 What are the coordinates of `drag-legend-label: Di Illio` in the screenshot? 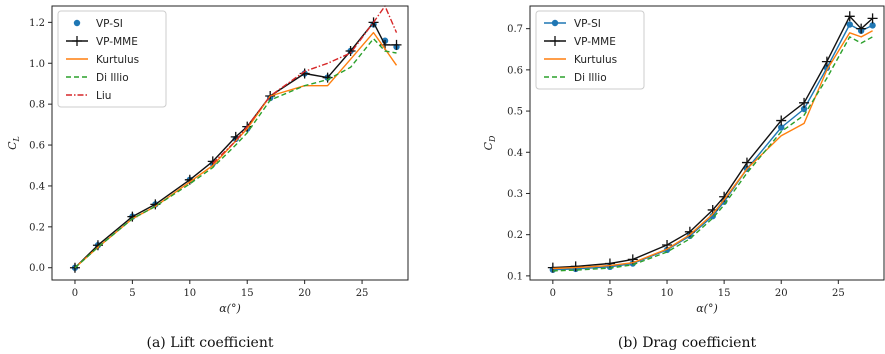 It's located at (590, 78).